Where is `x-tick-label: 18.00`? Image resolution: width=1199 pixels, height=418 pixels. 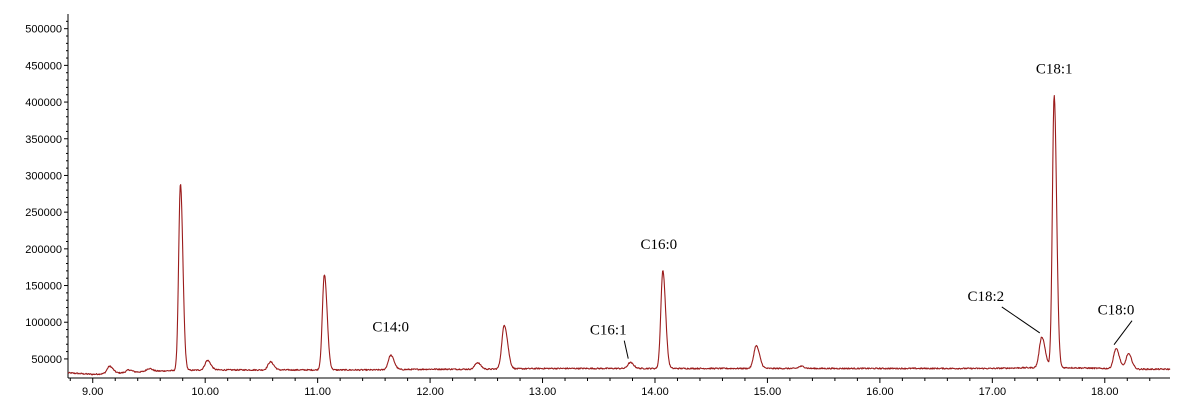 x-tick-label: 18.00 is located at coordinates (1105, 392).